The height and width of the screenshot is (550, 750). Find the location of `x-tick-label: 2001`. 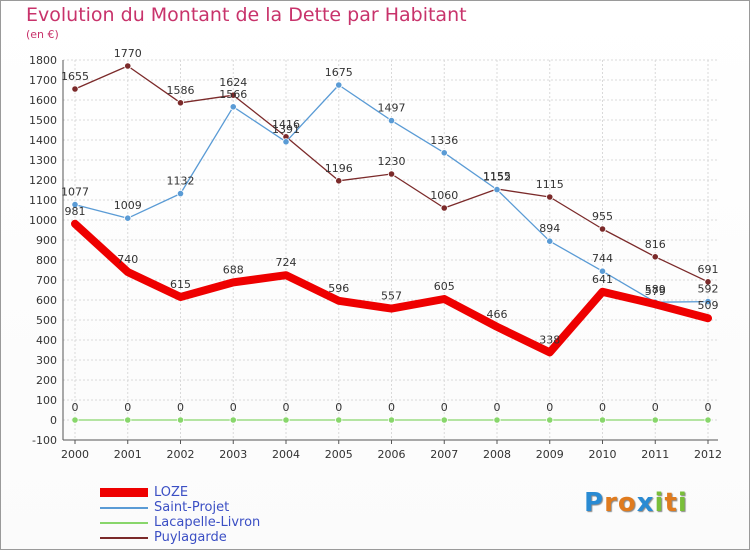

x-tick-label: 2001 is located at coordinates (128, 454).